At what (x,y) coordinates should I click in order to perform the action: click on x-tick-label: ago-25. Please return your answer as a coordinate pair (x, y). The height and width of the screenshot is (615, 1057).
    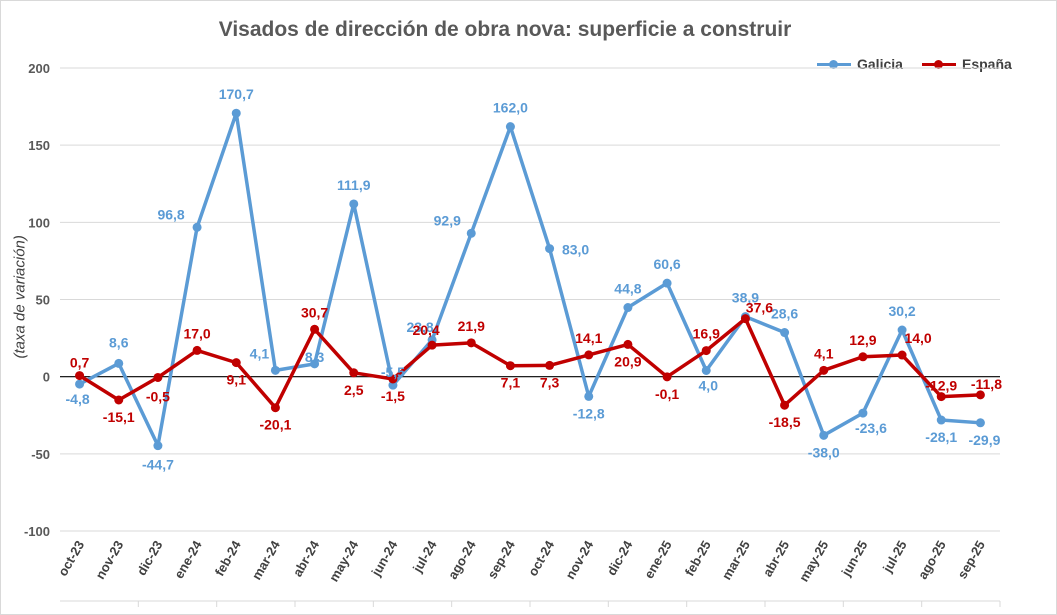
    Looking at the image, I should click on (932, 560).